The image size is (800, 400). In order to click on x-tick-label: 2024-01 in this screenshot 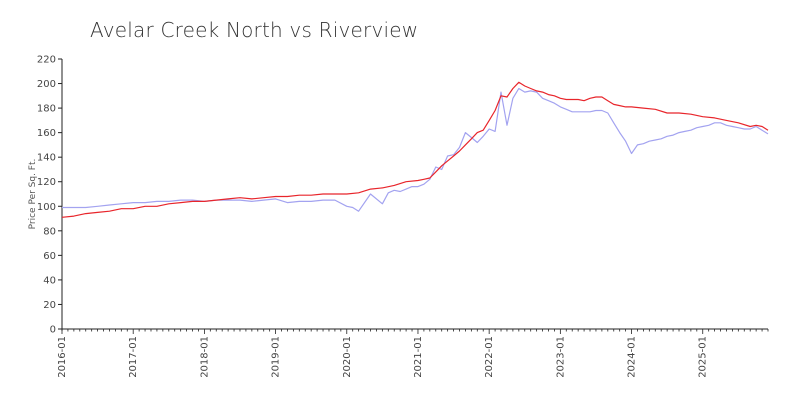, I will do `click(632, 357)`.